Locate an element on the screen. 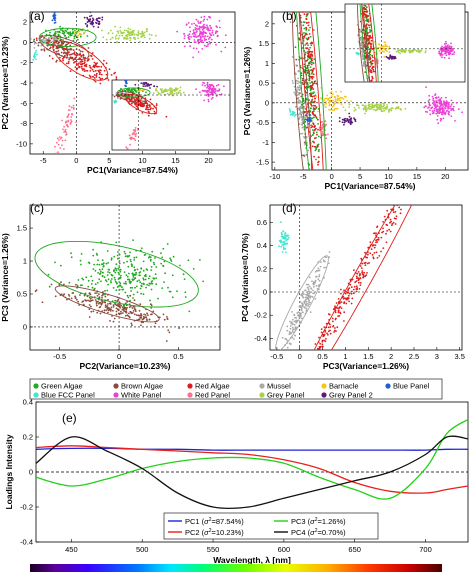  points-layer is located at coordinates (119, 290).